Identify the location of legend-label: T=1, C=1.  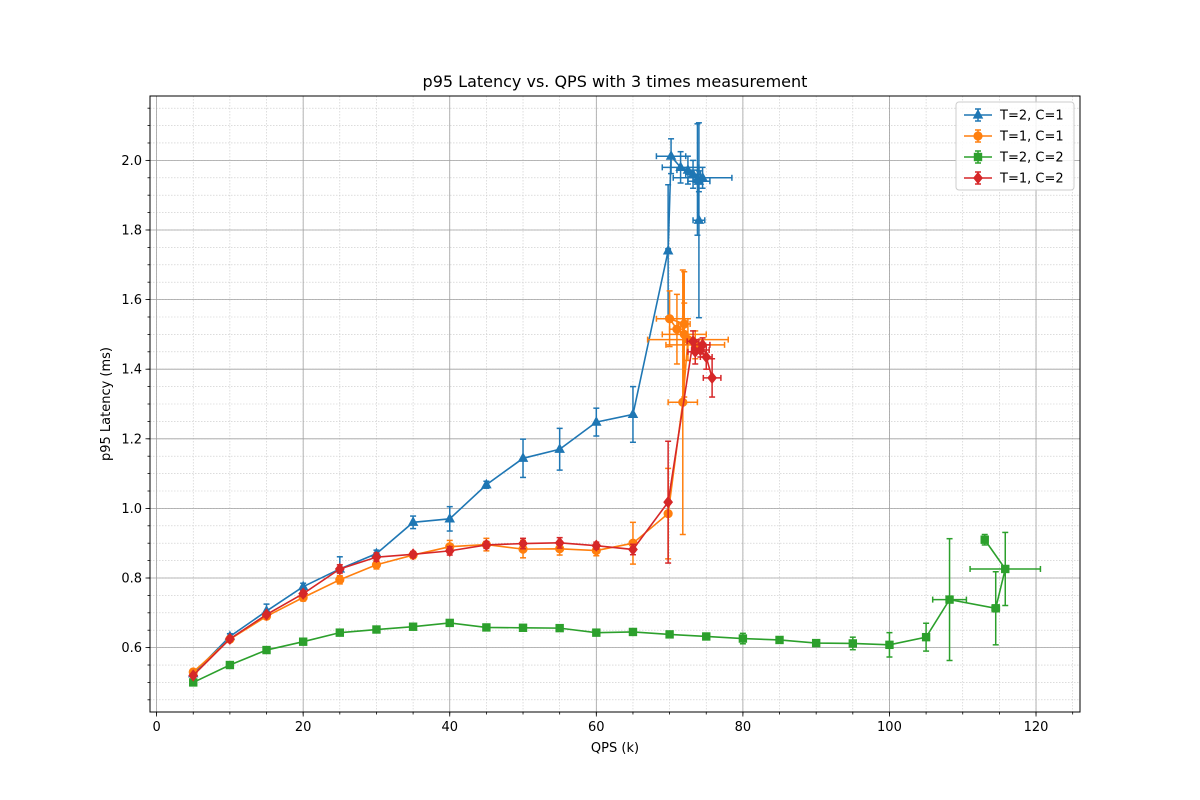
(1031, 137).